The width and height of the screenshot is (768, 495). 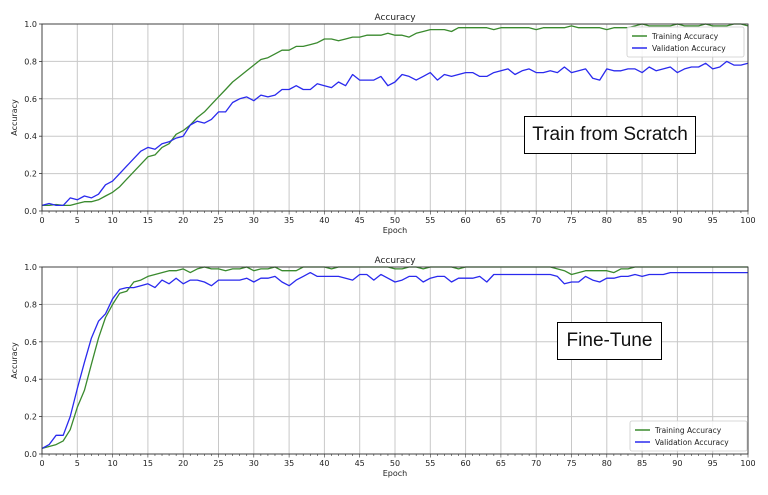 I want to click on annotation-train-from-scratch: Train from Scratch, so click(x=610, y=135).